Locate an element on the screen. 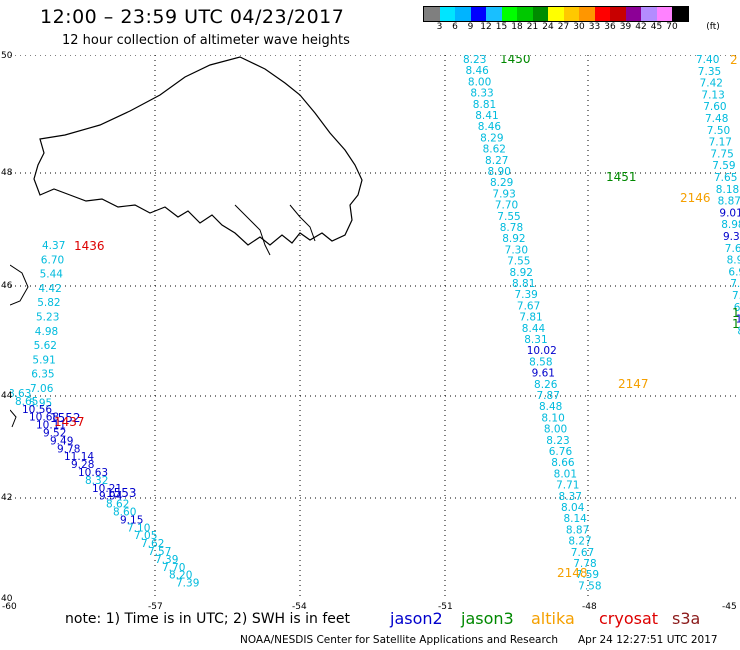 Image resolution: width=740 pixels, height=650 pixels. wave-reading-nw: 7.42 is located at coordinates (711, 84).